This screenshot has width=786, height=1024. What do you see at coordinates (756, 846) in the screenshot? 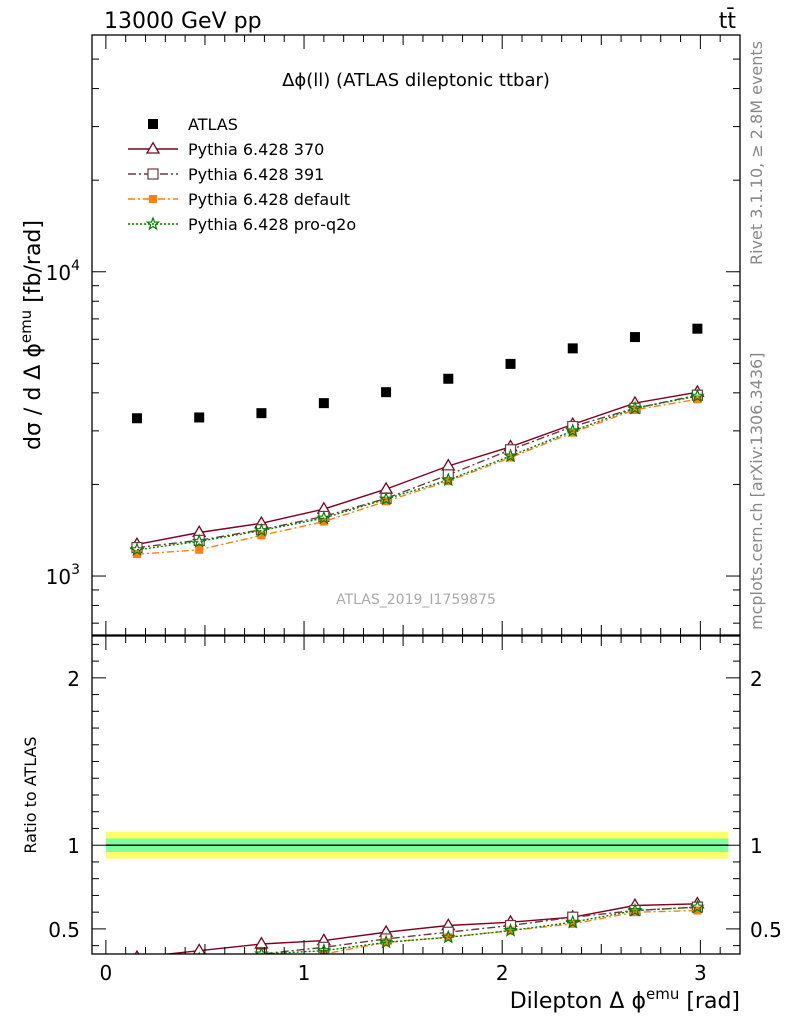
I see `ratio-y-tick-label-right: 1` at bounding box center [756, 846].